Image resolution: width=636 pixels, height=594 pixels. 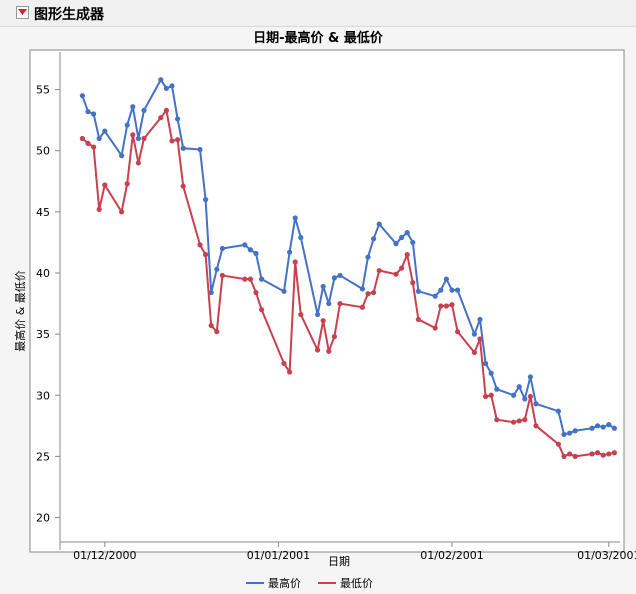 I want to click on x-axis-label: 日期, so click(x=339, y=561).